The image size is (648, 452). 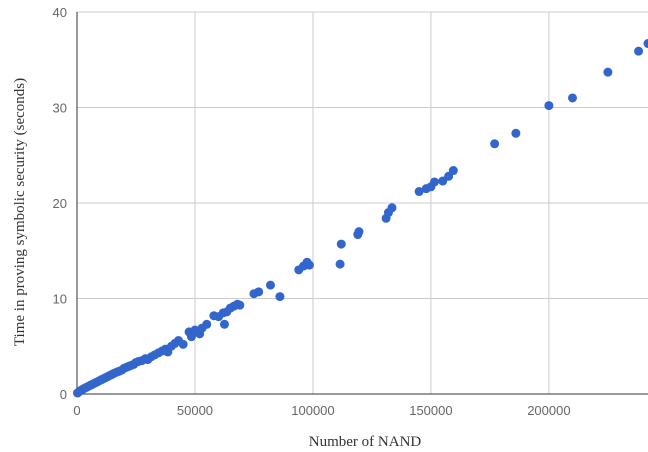 What do you see at coordinates (60, 299) in the screenshot?
I see `y-tick-label: 10` at bounding box center [60, 299].